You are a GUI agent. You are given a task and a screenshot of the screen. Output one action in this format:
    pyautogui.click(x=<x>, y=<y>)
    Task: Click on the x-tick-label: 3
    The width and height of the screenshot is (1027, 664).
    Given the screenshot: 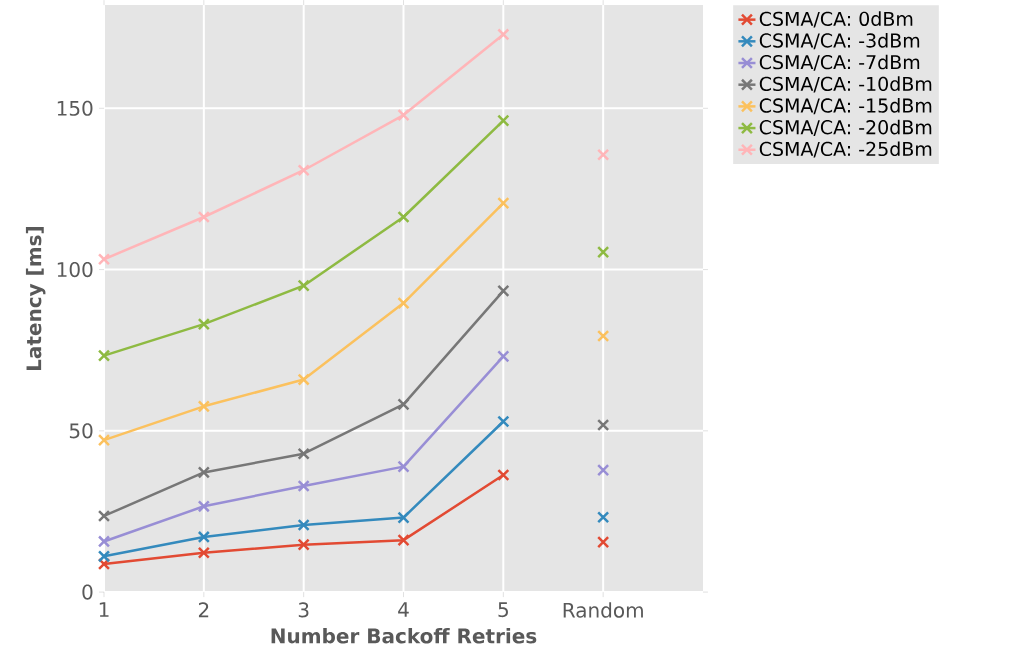 What is the action you would take?
    pyautogui.click(x=303, y=610)
    